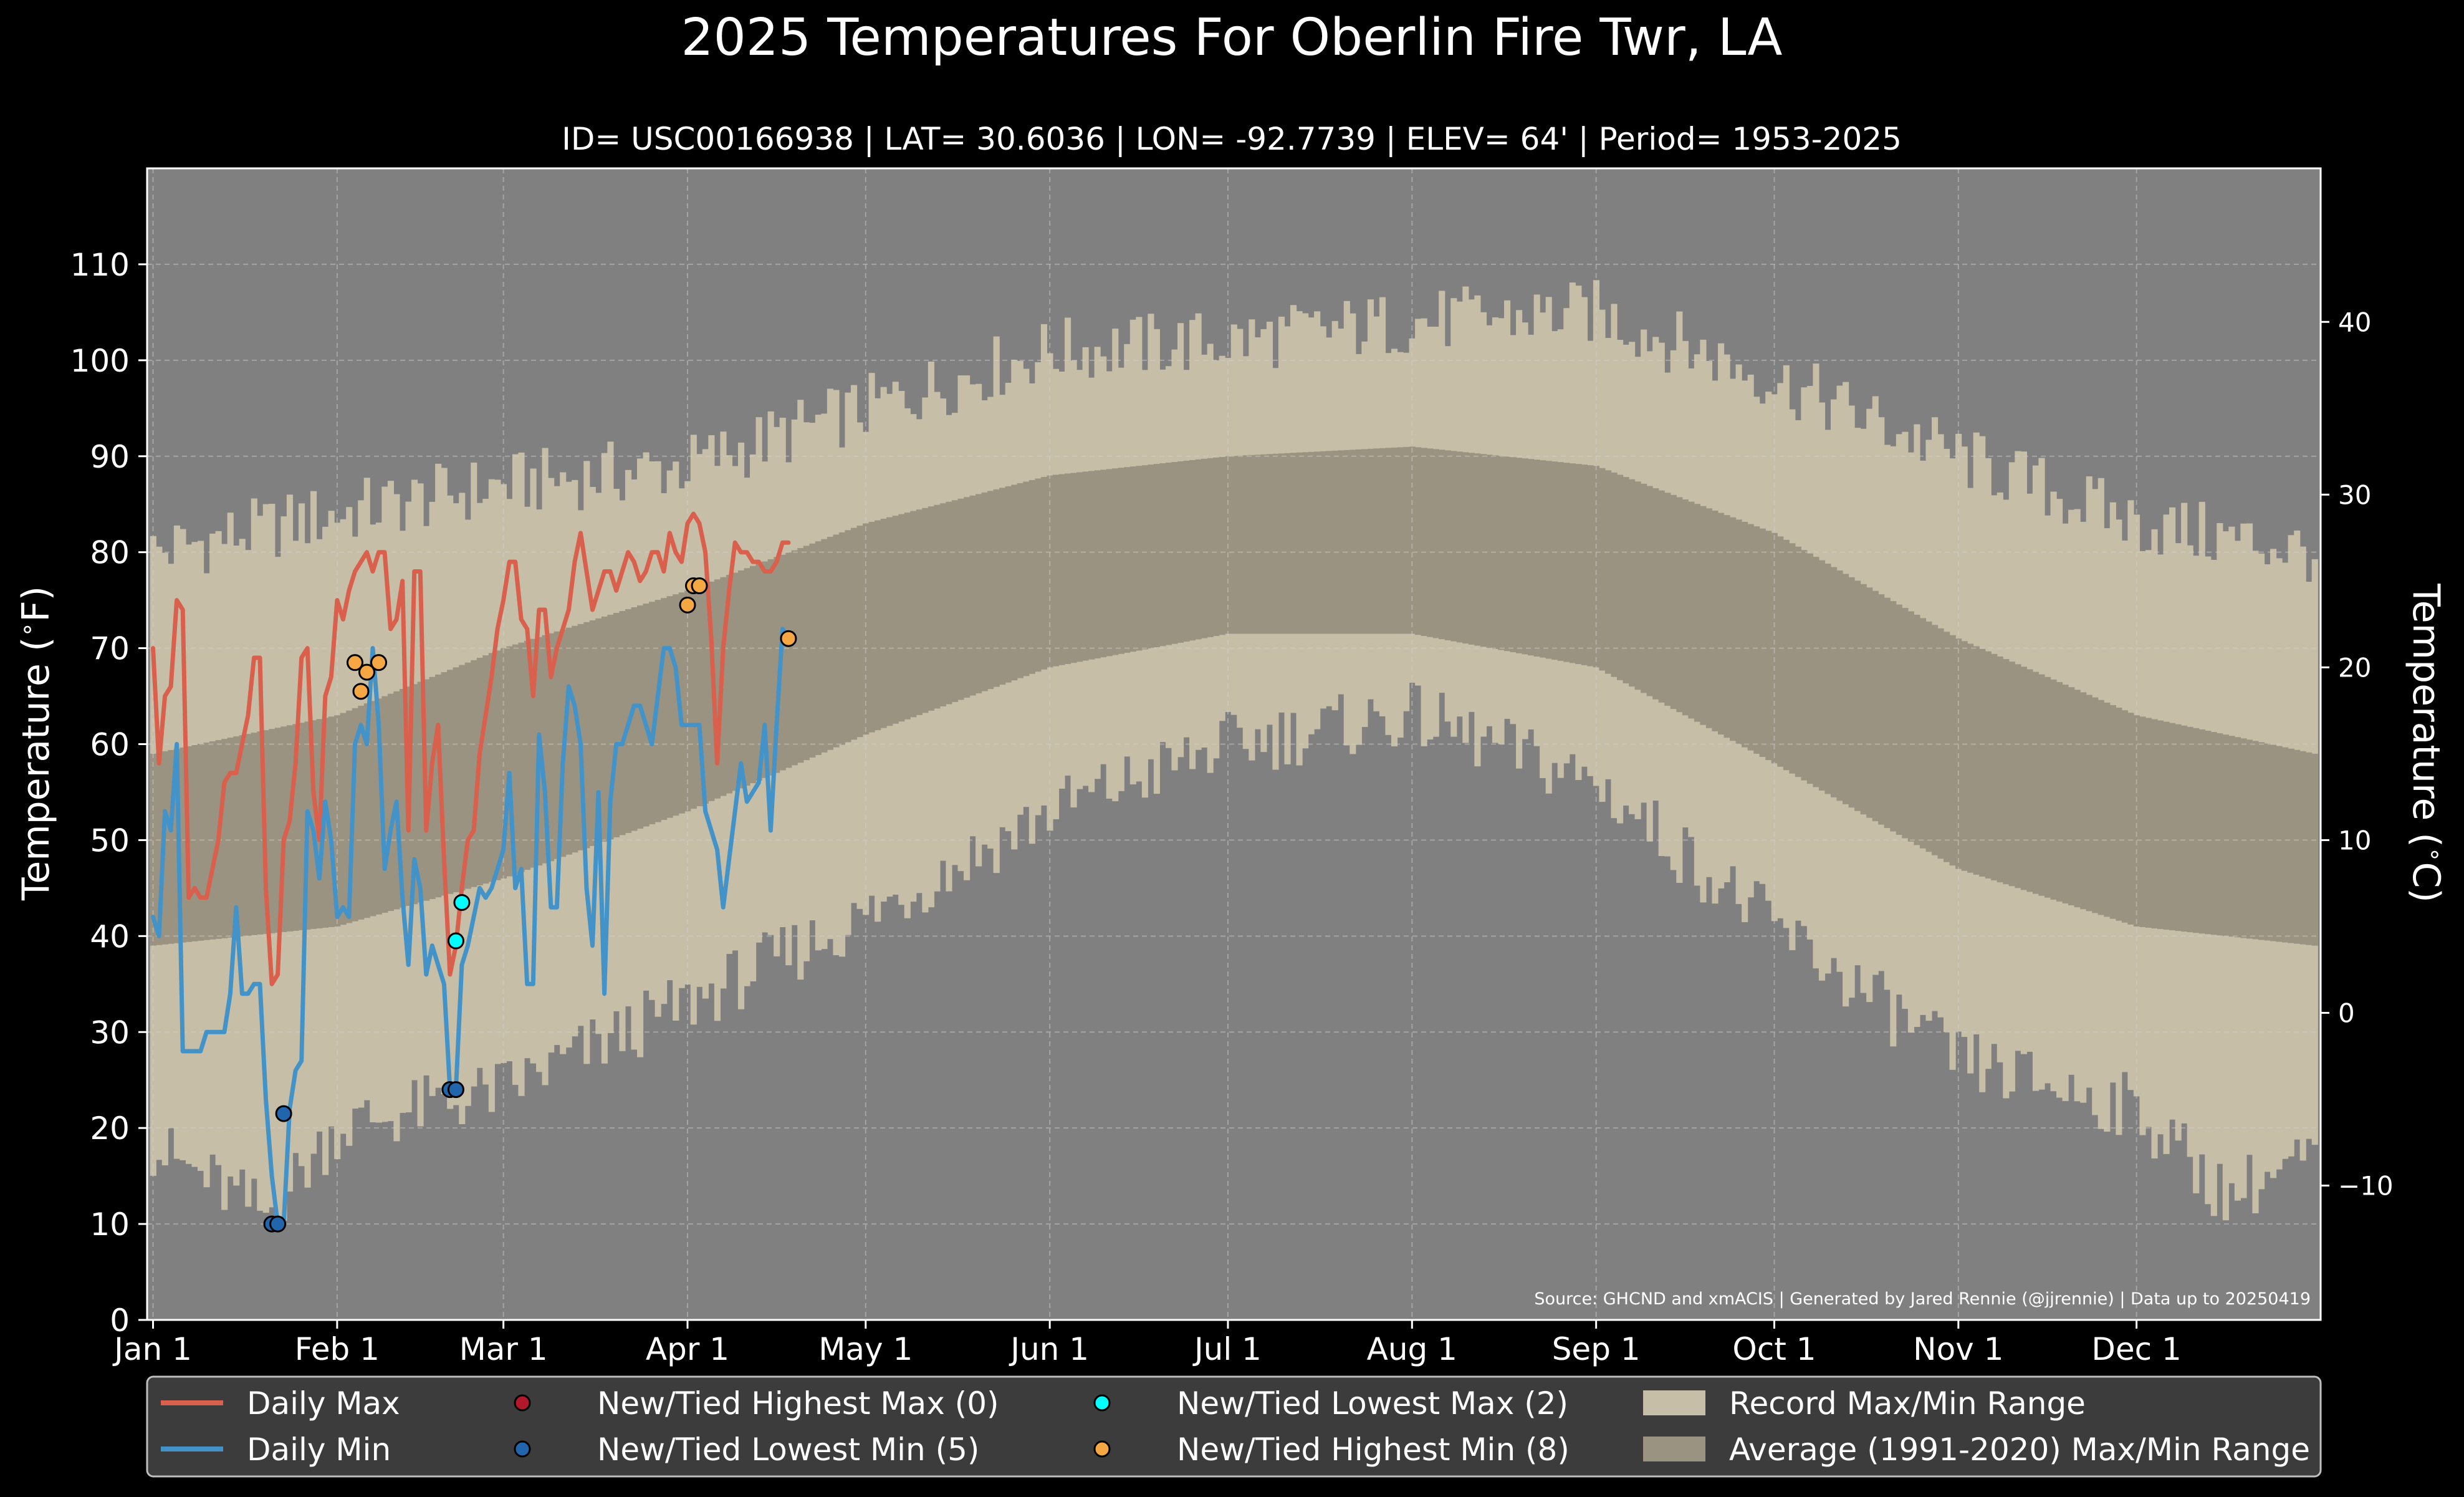 This screenshot has height=1497, width=2464. I want to click on x-tick-label: Oct 1, so click(1774, 1349).